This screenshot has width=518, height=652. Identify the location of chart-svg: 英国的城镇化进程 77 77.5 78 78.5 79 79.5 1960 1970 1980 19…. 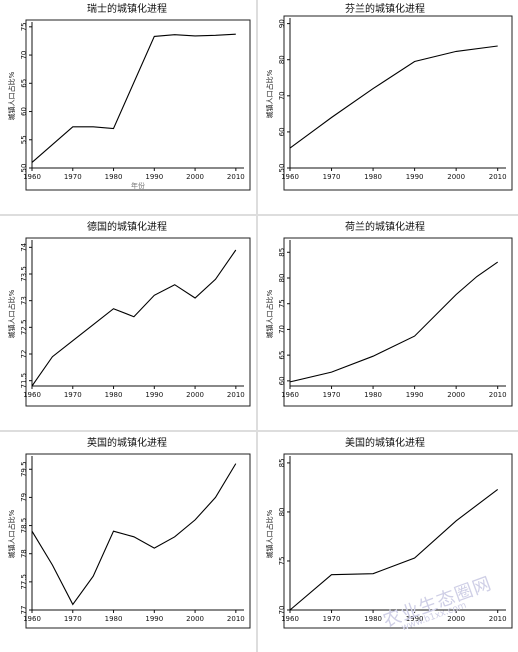
(129, 532).